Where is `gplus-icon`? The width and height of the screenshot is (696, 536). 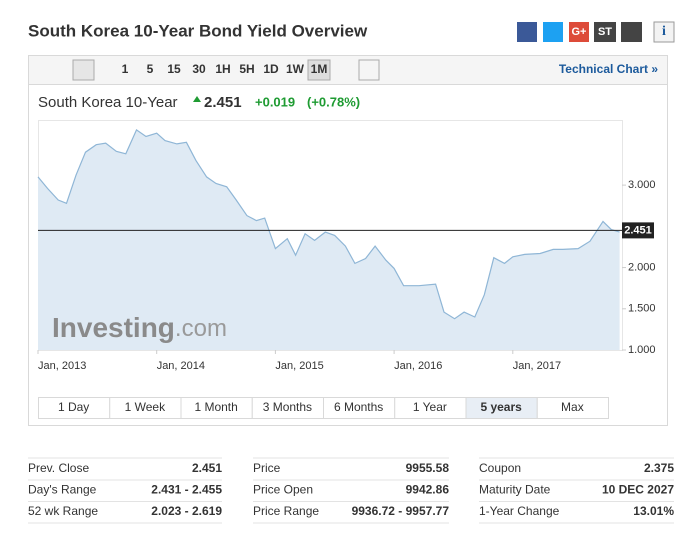 gplus-icon is located at coordinates (579, 32).